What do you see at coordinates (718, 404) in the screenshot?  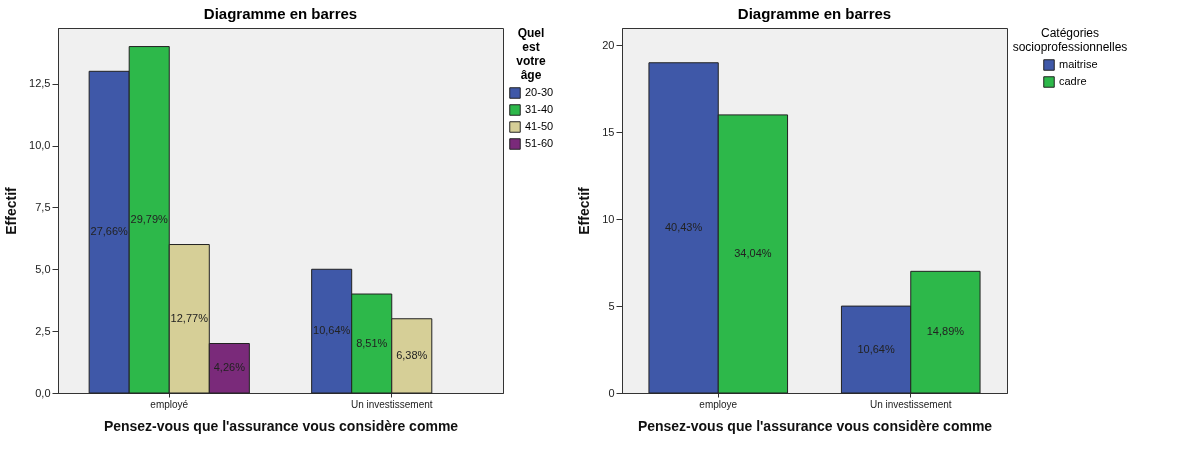 I see `x-tick-label: employe` at bounding box center [718, 404].